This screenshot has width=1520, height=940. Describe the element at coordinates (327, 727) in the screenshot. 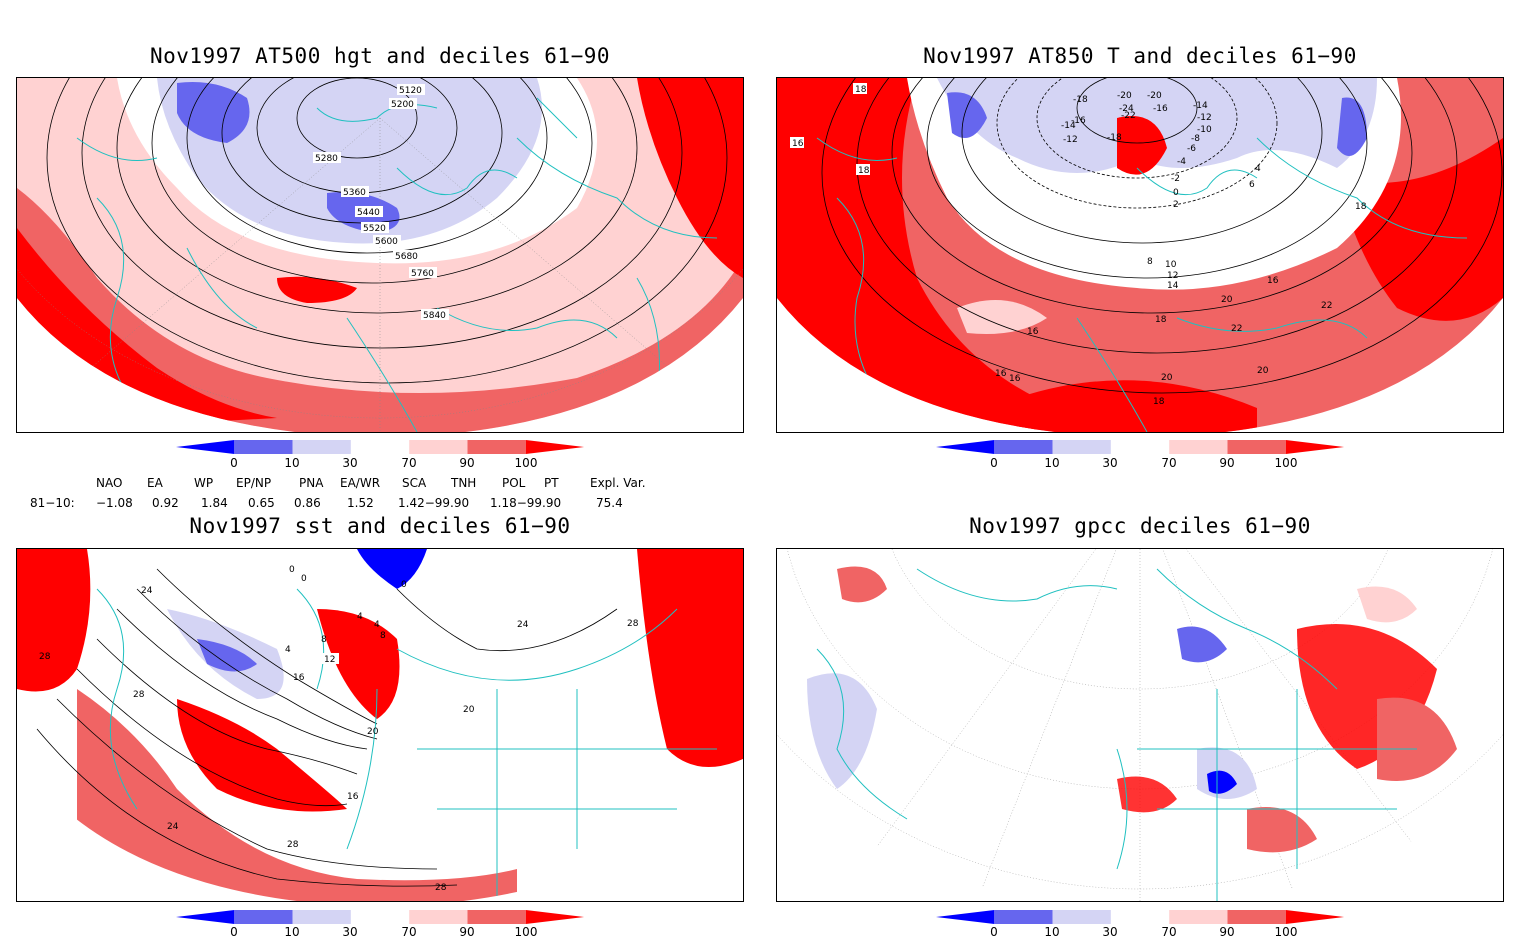

I see `sst-contours` at that location.